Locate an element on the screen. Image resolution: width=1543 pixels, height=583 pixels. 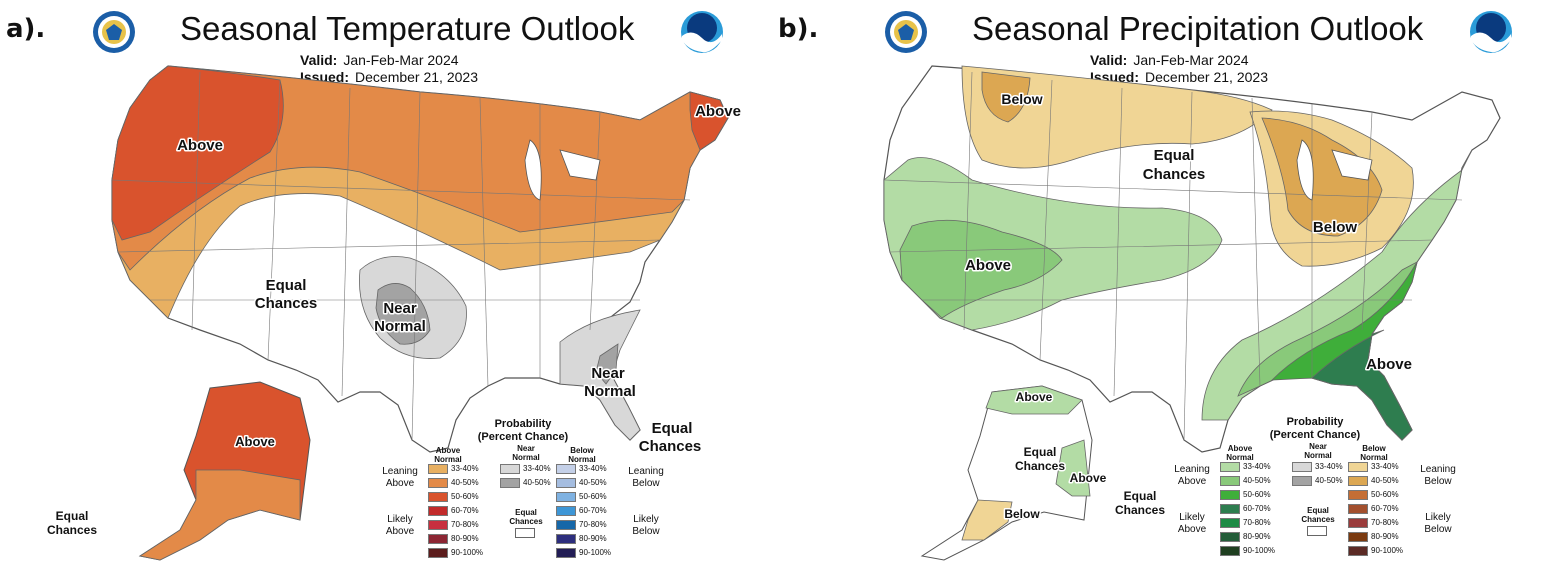
legend-near-range: 40-50% is located at coordinates (537, 482).